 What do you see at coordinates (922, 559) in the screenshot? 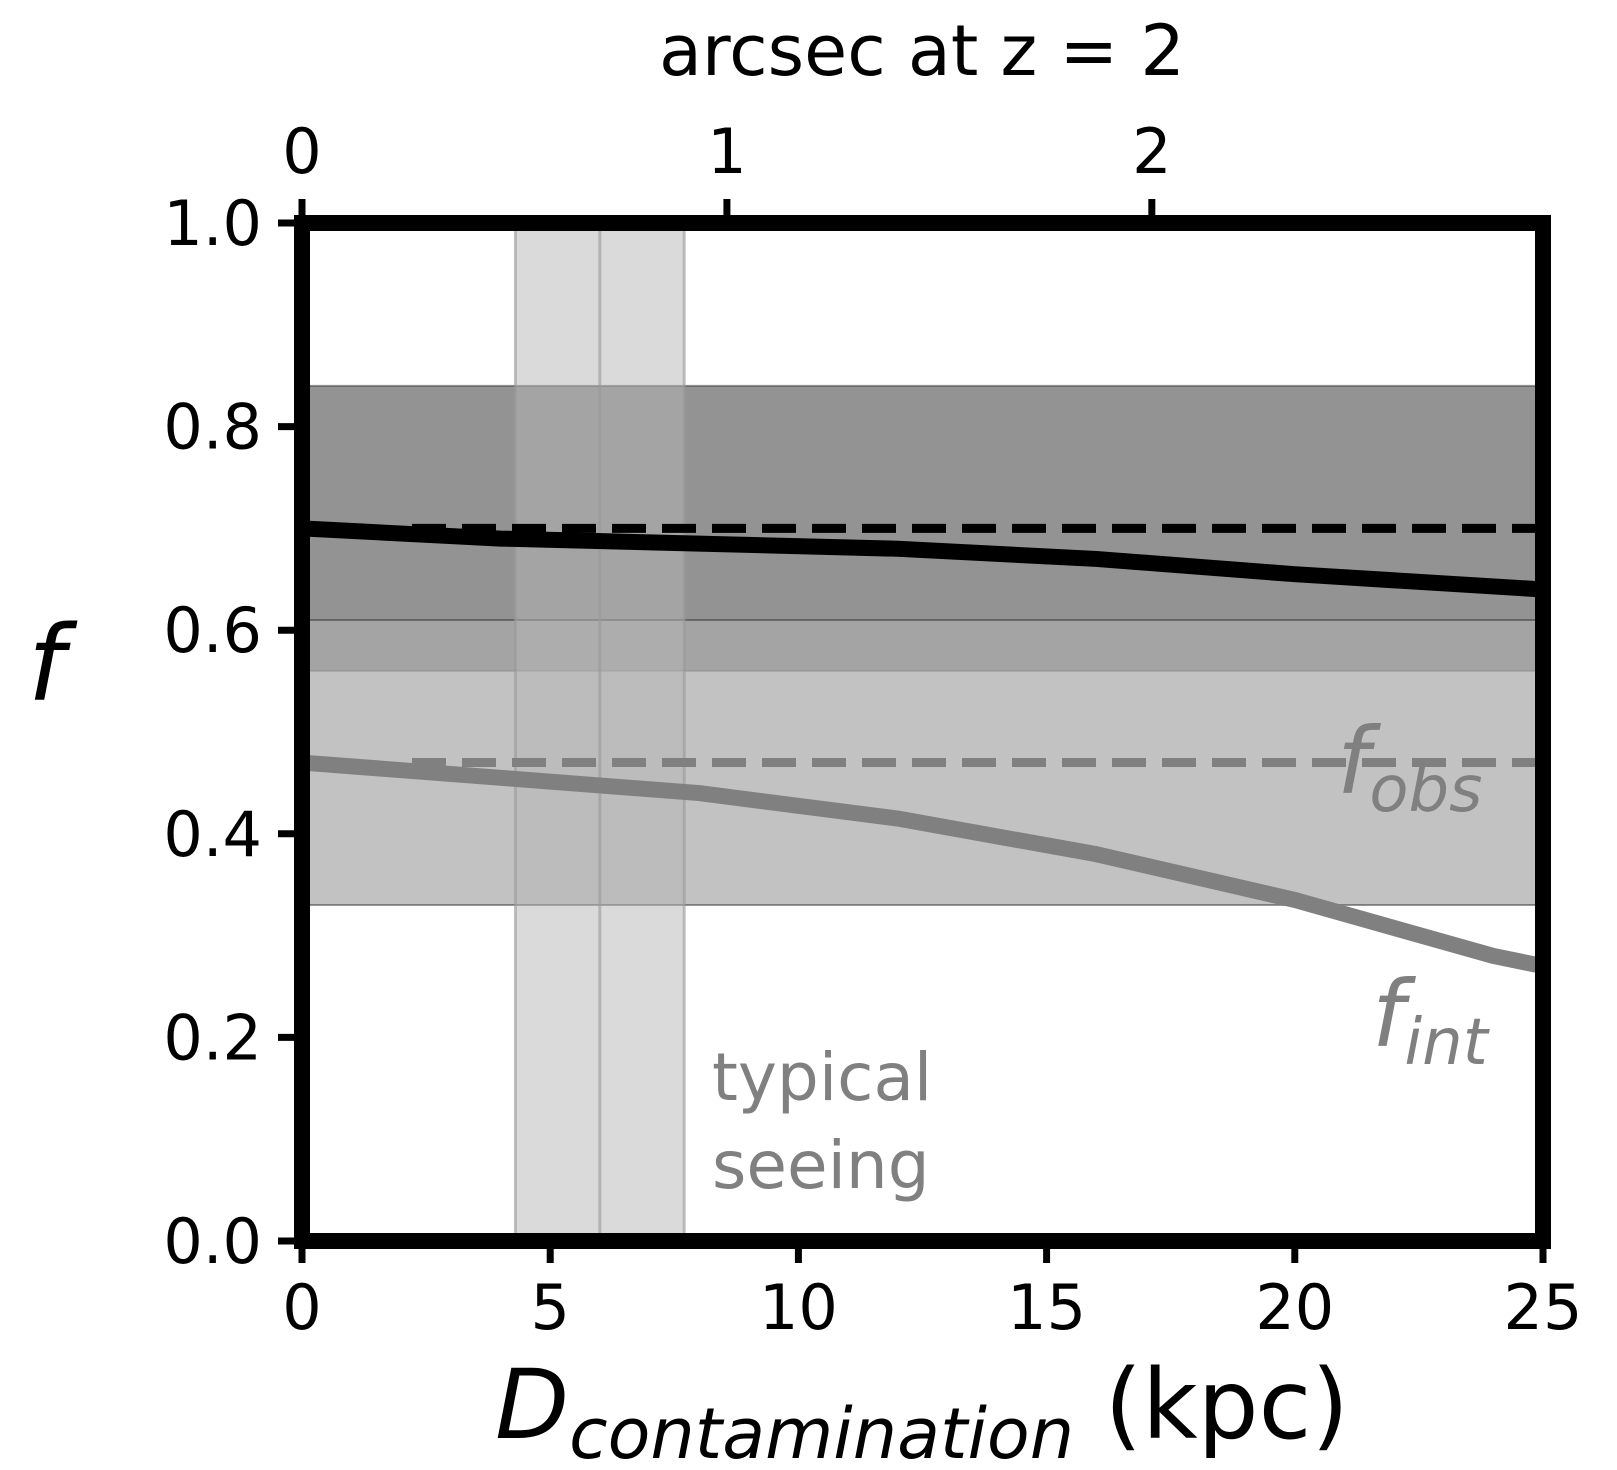
I see `black_curve-line` at bounding box center [922, 559].